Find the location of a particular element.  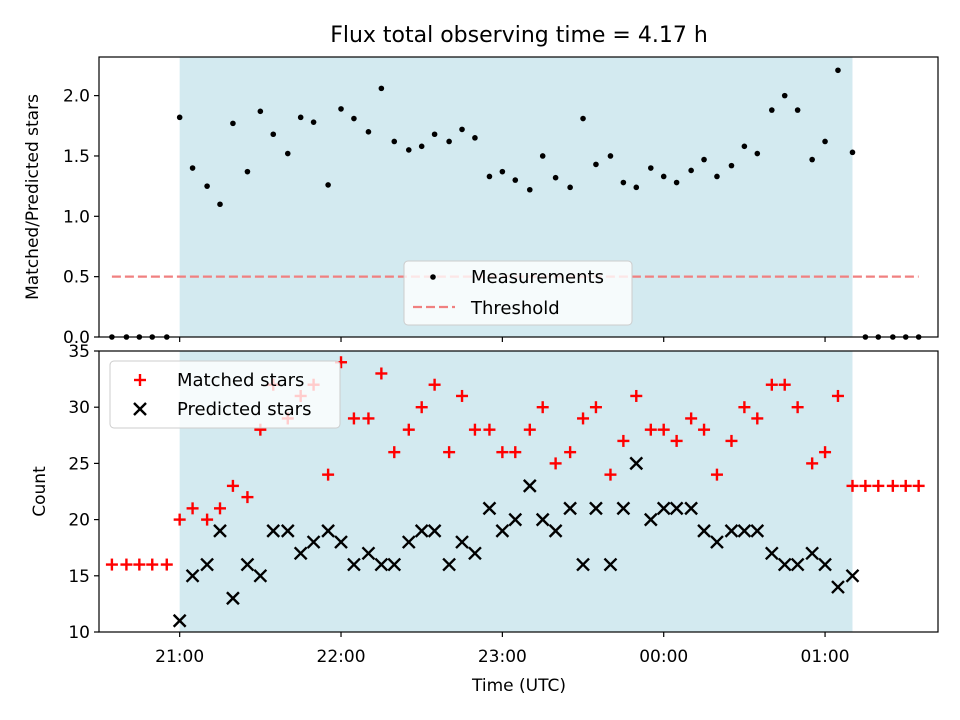

top-ytick-label: 2.0 is located at coordinates (76, 97).